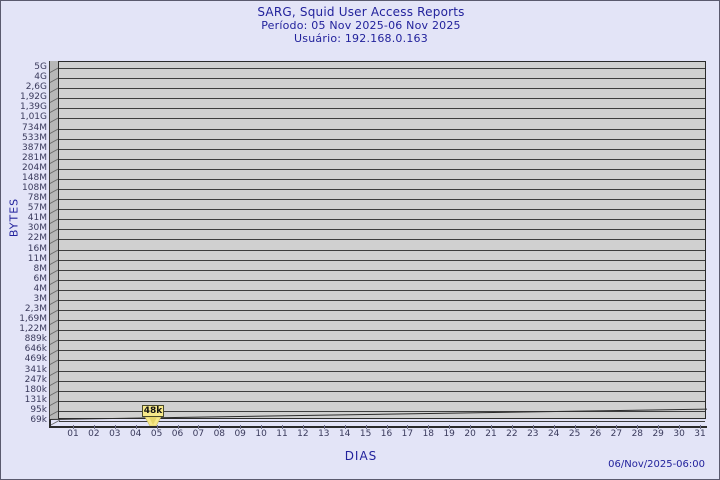 The height and width of the screenshot is (480, 720). I want to click on x-tick-label: 11, so click(282, 434).